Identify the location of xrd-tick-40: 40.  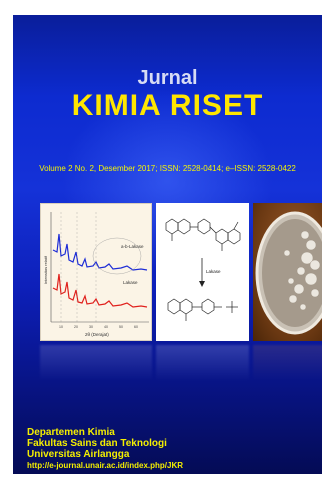
(106, 327).